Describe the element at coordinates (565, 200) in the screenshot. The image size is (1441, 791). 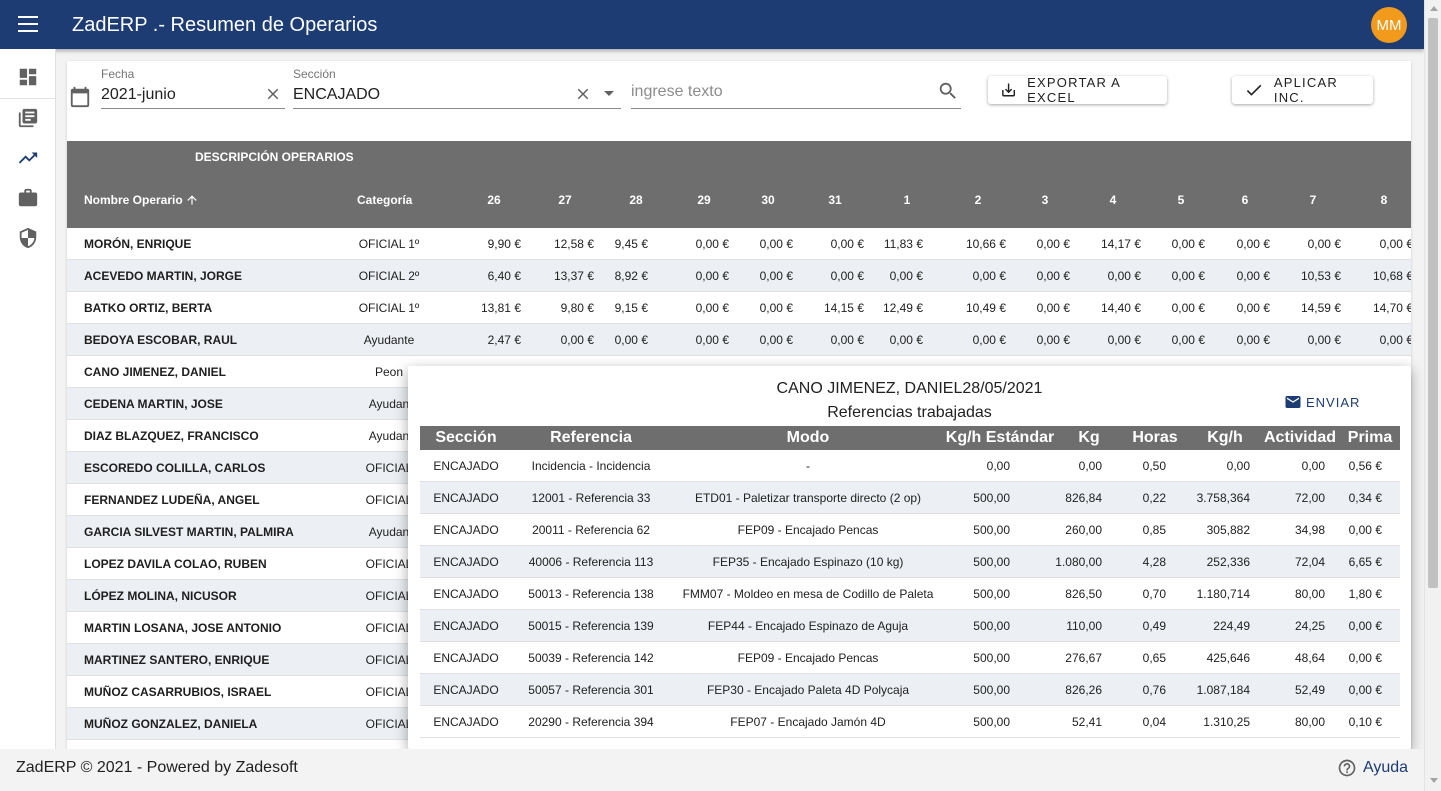
I see `day-header: 27` at that location.